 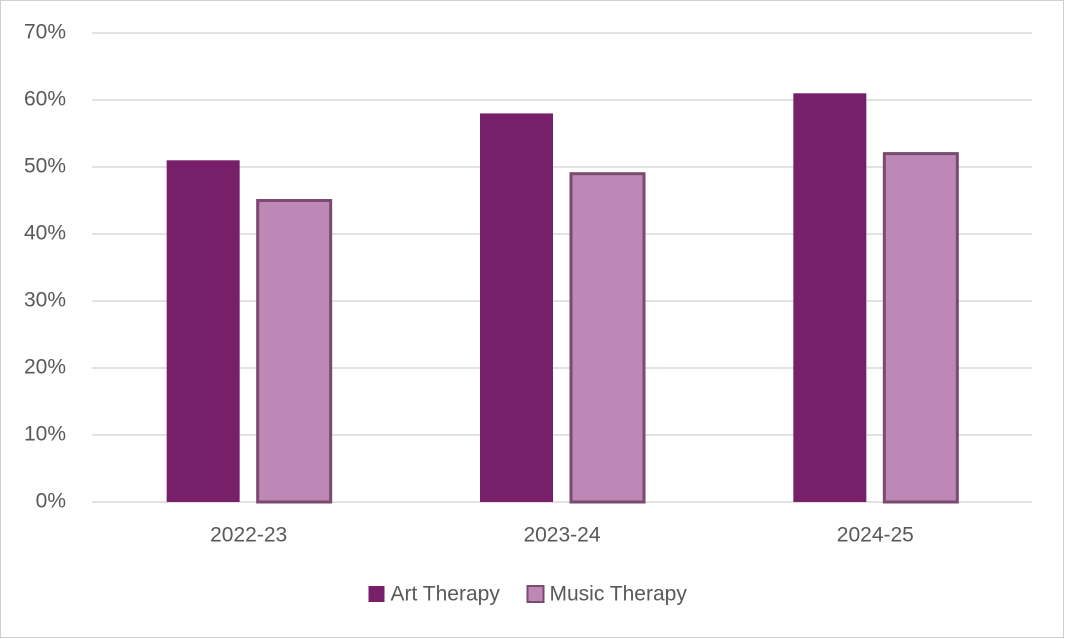 What do you see at coordinates (619, 594) in the screenshot?
I see `legend-label: Music Therapy` at bounding box center [619, 594].